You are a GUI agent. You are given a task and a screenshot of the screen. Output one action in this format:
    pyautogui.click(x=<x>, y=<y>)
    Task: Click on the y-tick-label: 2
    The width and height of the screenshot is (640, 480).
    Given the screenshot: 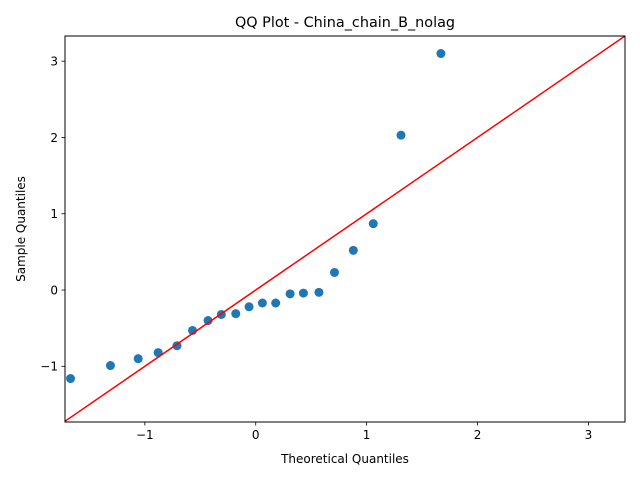 What is the action you would take?
    pyautogui.click(x=54, y=138)
    